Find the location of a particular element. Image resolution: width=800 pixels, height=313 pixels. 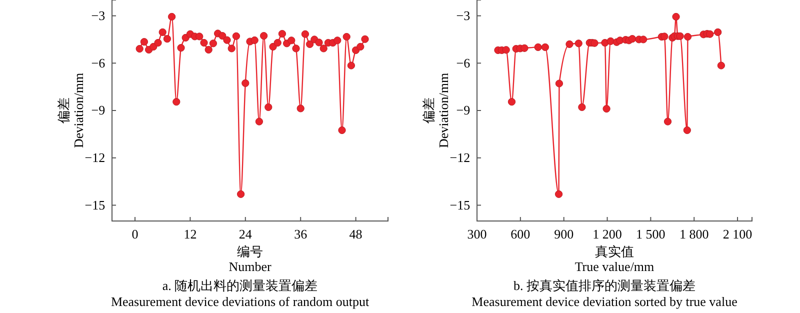

x-axis-title: 真实值 True value/mm is located at coordinates (614, 259).